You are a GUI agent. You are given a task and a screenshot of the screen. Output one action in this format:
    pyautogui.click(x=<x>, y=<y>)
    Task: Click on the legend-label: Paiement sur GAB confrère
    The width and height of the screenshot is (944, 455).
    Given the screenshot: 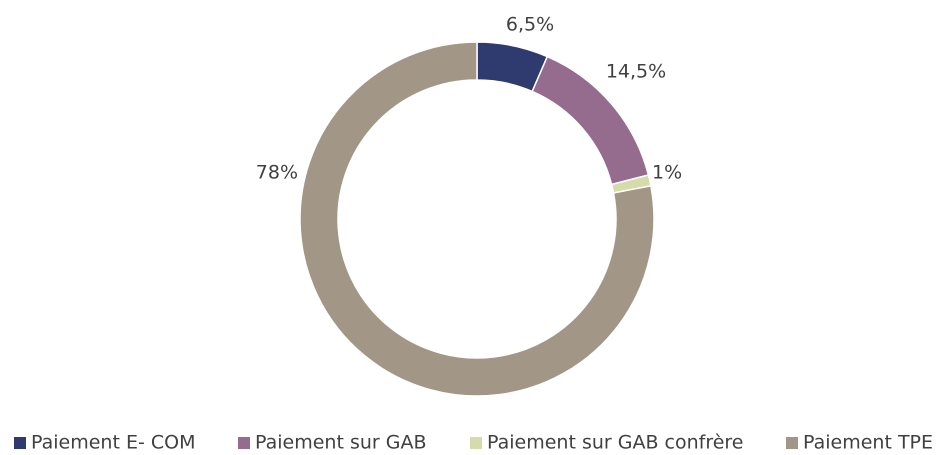 What is the action you would take?
    pyautogui.click(x=615, y=443)
    